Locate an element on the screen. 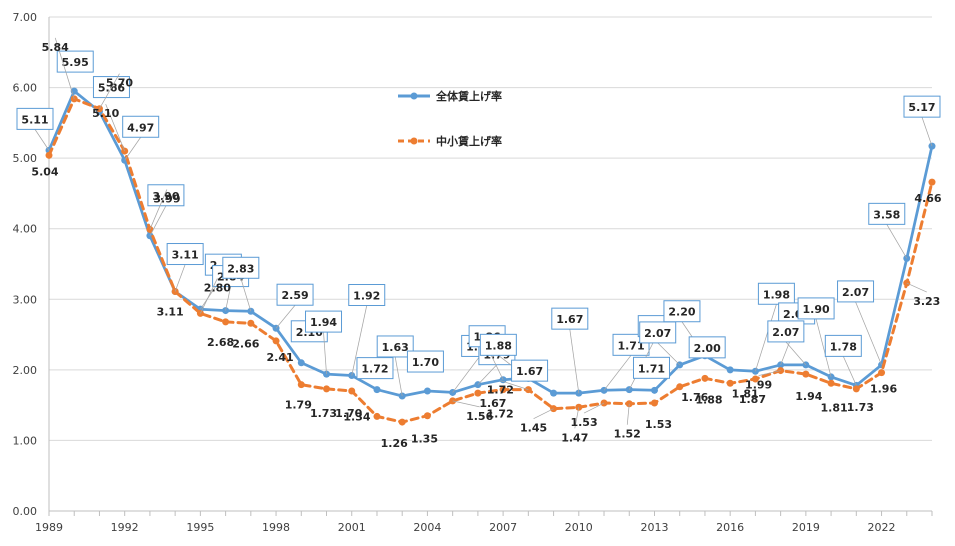 Image resolution: width=955 pixels, height=546 pixels. x-tick-label: 2013 is located at coordinates (654, 527).